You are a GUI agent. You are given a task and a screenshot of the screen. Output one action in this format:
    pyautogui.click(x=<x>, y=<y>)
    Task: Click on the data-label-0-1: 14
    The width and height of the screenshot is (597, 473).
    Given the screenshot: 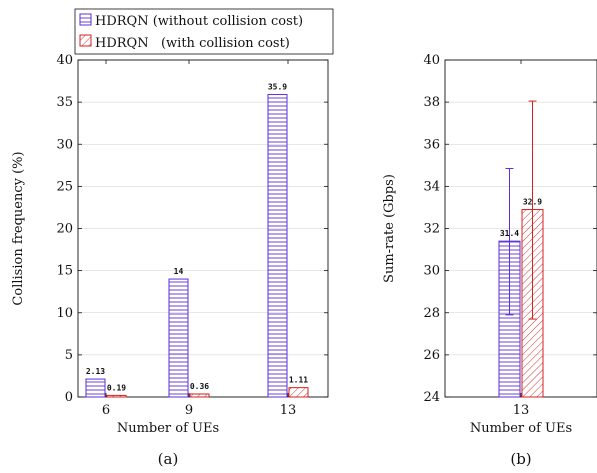 What is the action you would take?
    pyautogui.click(x=179, y=271)
    